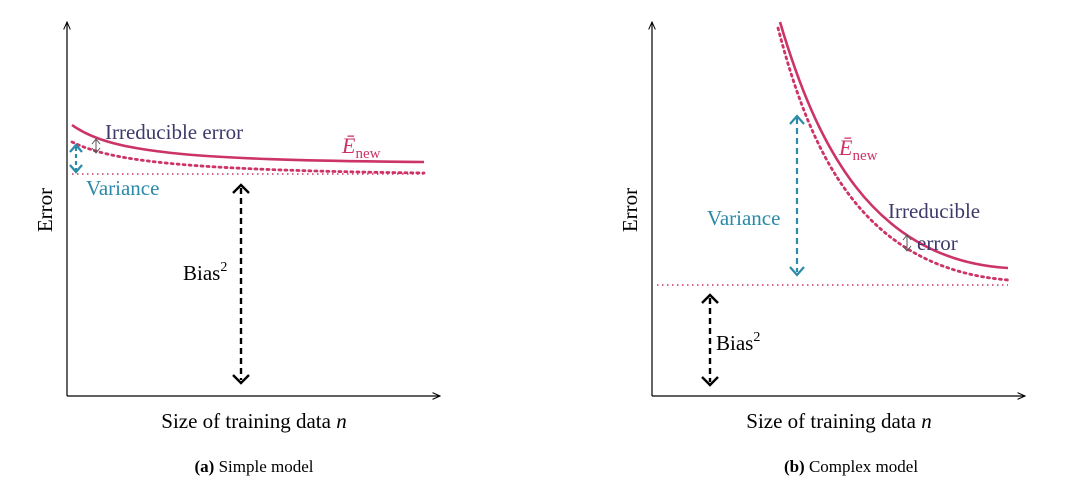 Image resolution: width=1083 pixels, height=490 pixels. I want to click on irreducible-label-line1: Irreducible, so click(934, 211).